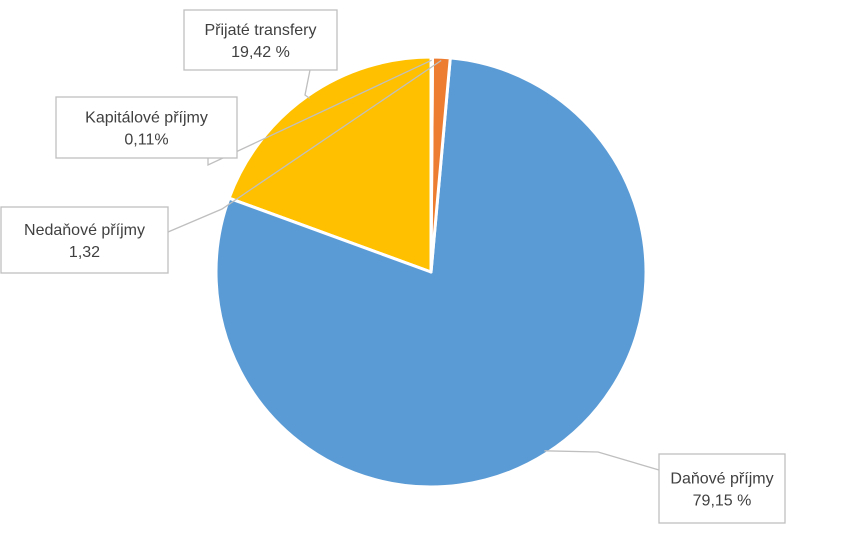  I want to click on leader-line-nedanove-prijmy, so click(304, 146).